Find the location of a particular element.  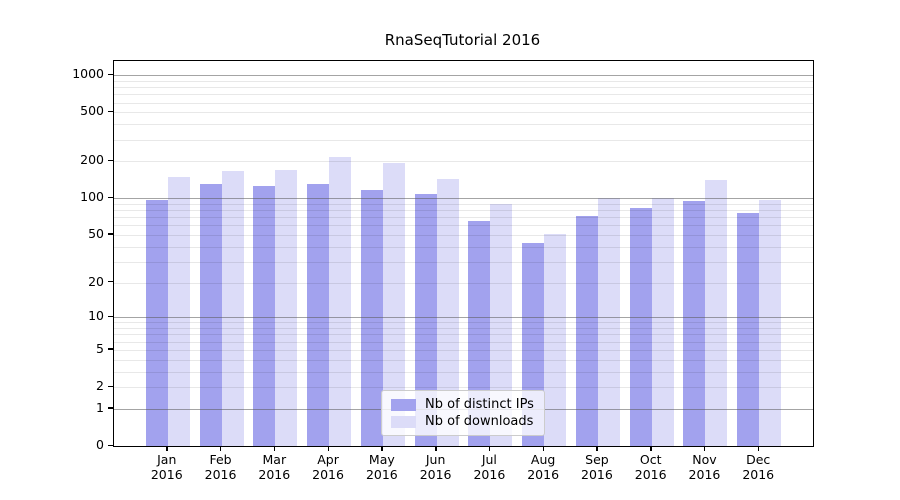

x-tick-month: Jun is located at coordinates (435, 459).